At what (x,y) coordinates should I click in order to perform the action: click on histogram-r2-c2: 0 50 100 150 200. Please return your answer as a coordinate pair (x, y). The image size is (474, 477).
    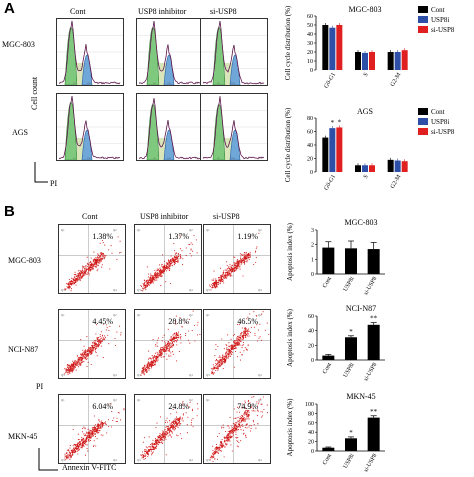
    Looking at the image, I should click on (170, 127).